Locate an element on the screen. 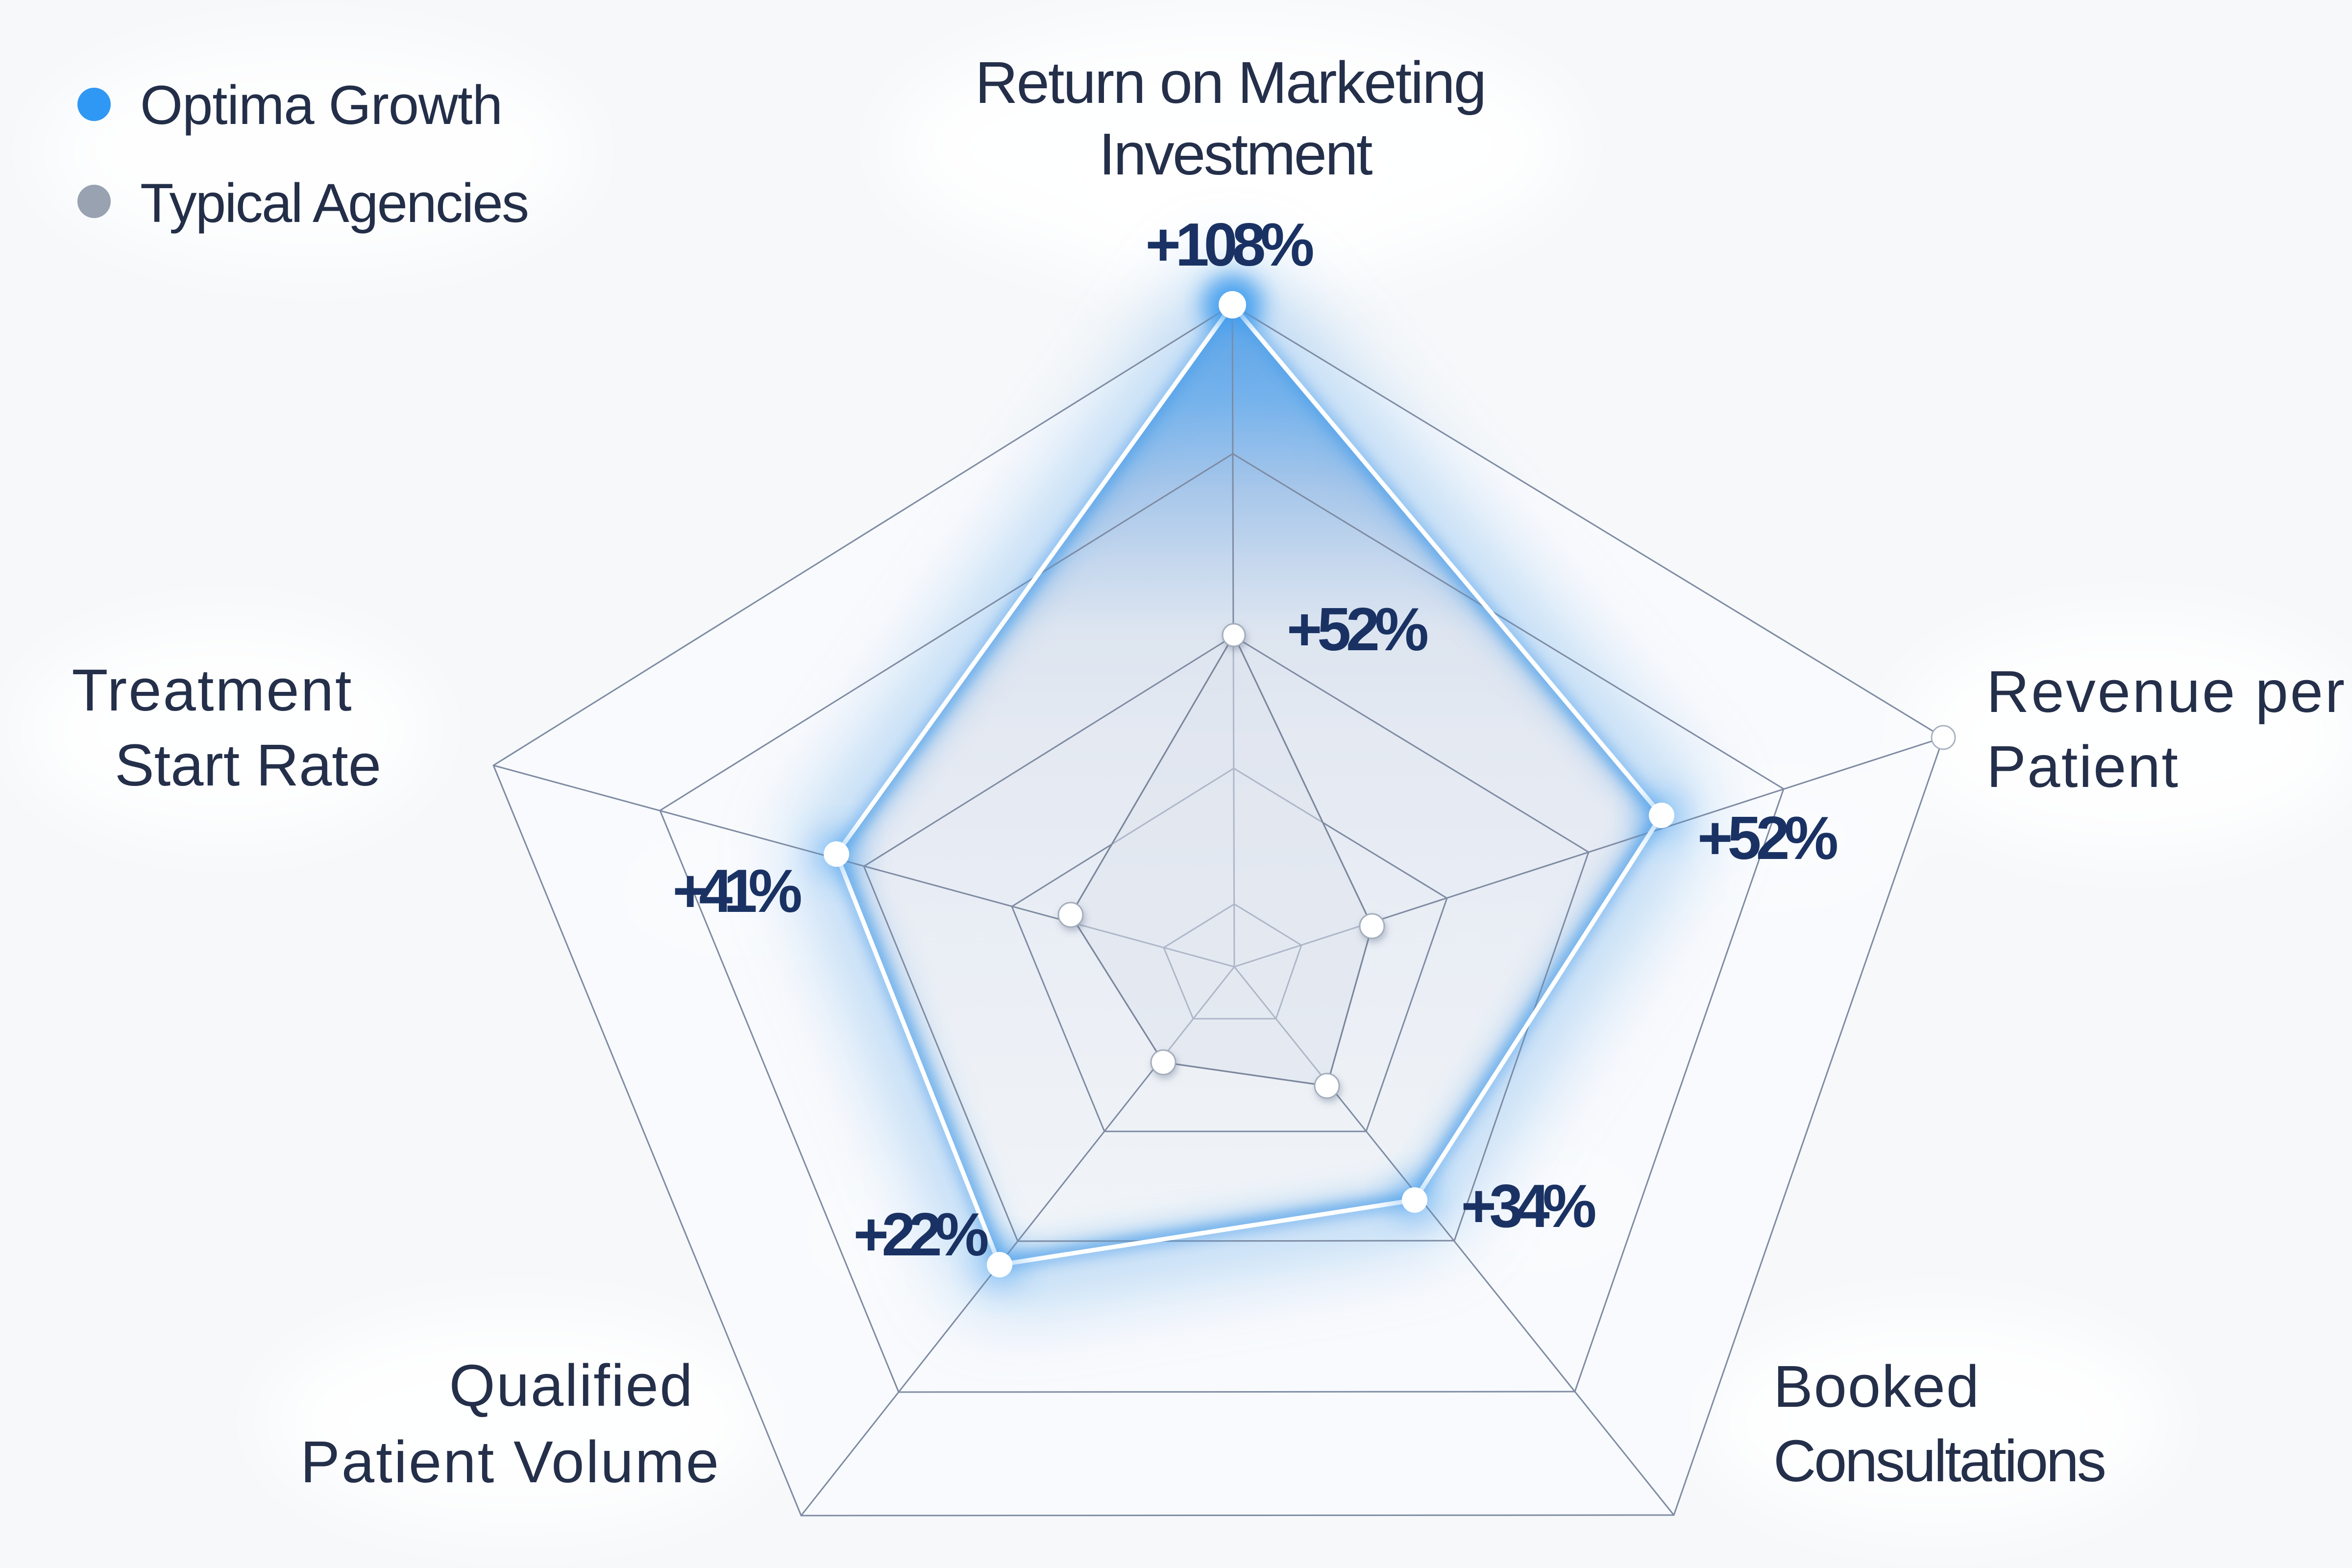 The width and height of the screenshot is (2352, 1568). svg-text: +41% is located at coordinates (738, 891).